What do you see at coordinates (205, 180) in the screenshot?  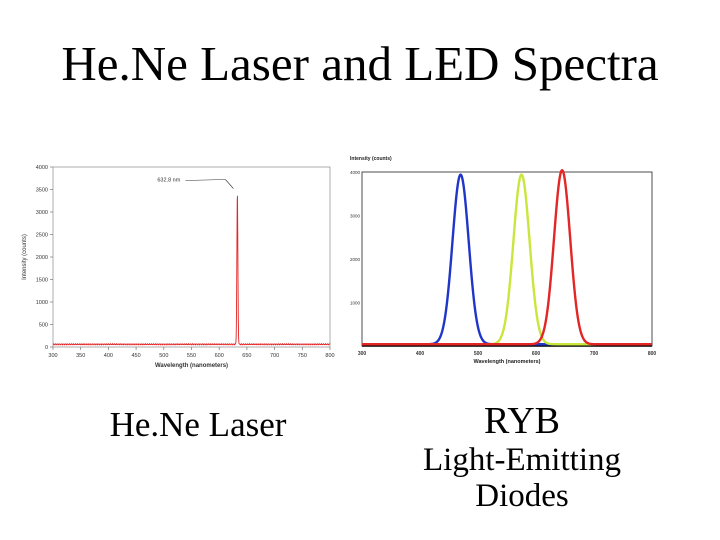 I see `annotation-leader` at bounding box center [205, 180].